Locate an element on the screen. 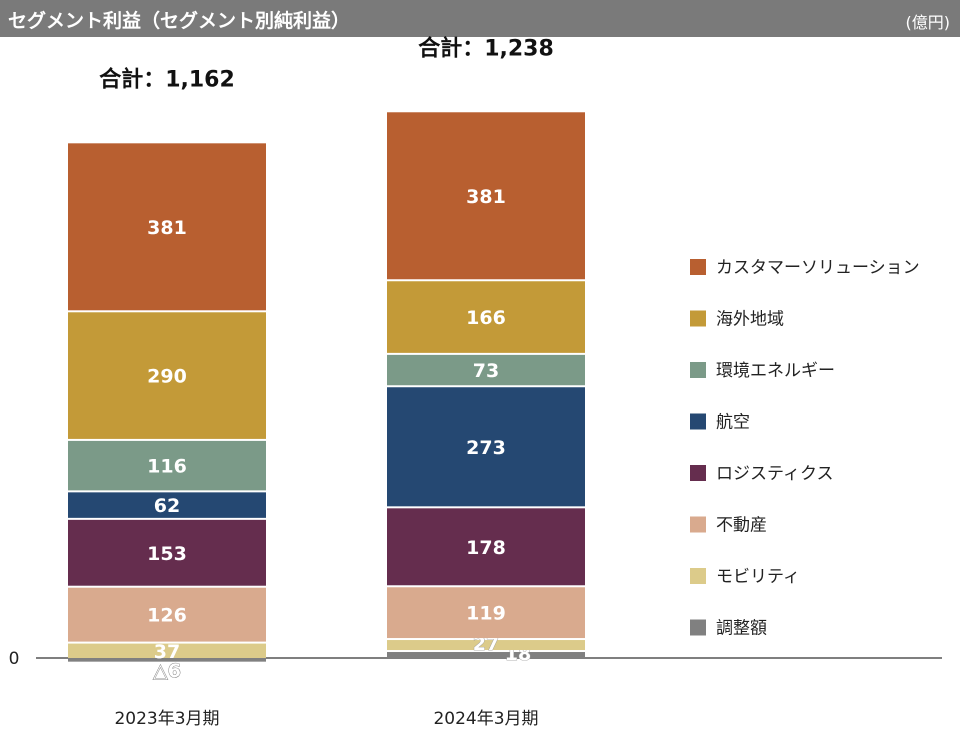 This screenshot has height=742, width=960. data-label-1-2: 119 is located at coordinates (486, 614).